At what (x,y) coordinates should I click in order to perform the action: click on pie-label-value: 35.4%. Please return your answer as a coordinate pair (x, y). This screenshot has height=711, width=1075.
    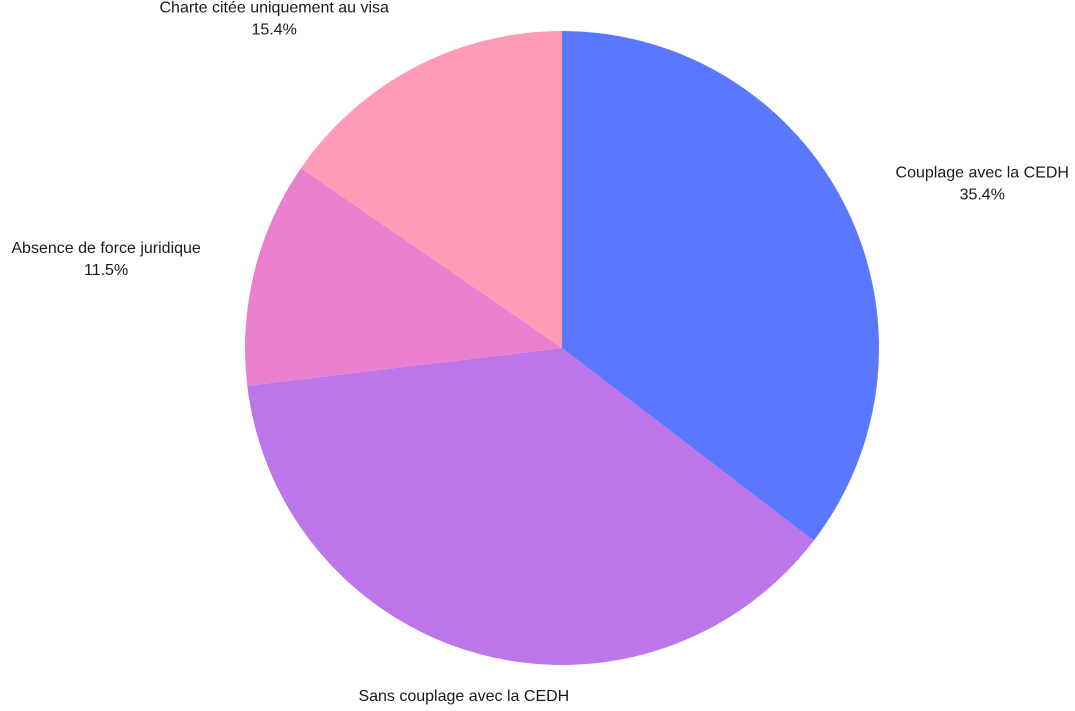
    Looking at the image, I should click on (982, 194).